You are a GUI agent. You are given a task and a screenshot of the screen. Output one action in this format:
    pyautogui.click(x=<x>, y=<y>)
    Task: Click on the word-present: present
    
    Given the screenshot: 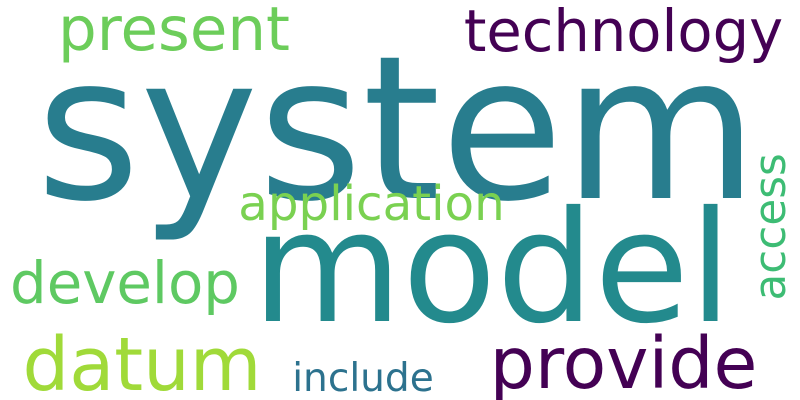 What is the action you would take?
    pyautogui.click(x=174, y=33)
    